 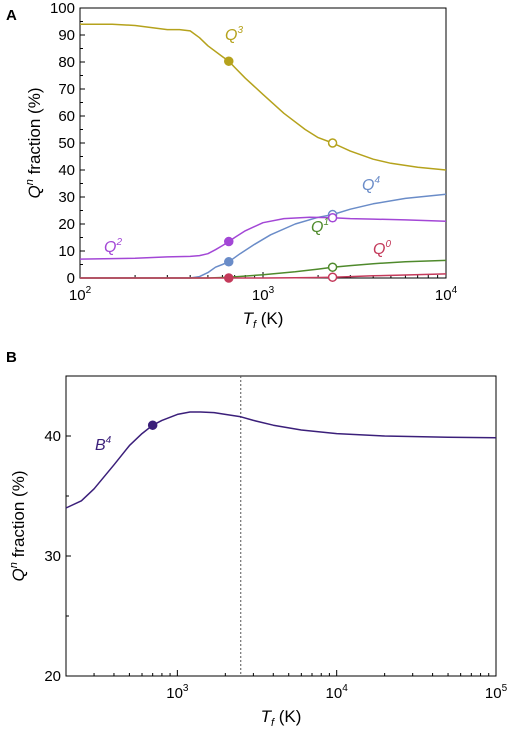 What do you see at coordinates (66, 35) in the screenshot?
I see `y-tick-label: 90` at bounding box center [66, 35].